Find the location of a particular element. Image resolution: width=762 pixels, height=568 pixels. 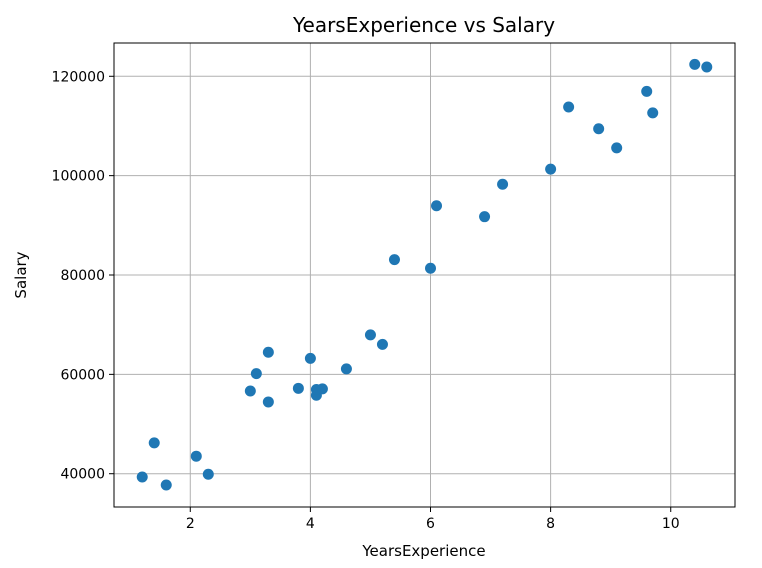

y-tick-label: 80000 is located at coordinates (82, 276).